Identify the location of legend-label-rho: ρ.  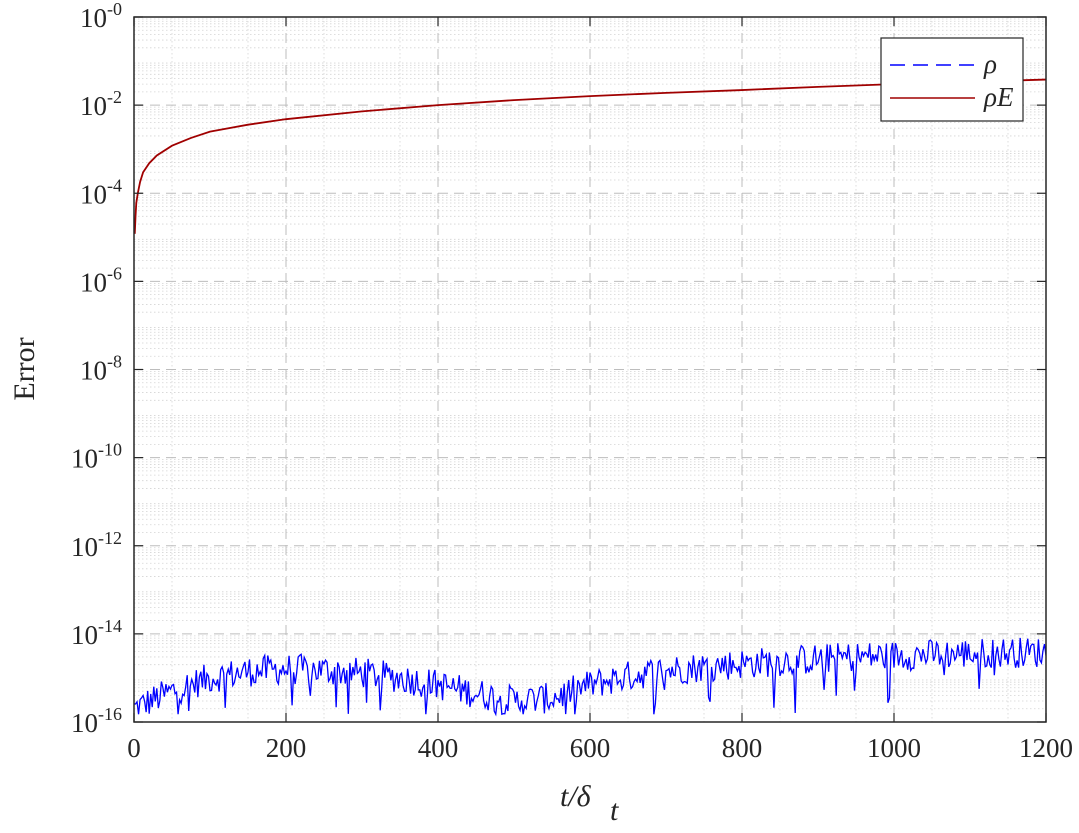
(990, 64).